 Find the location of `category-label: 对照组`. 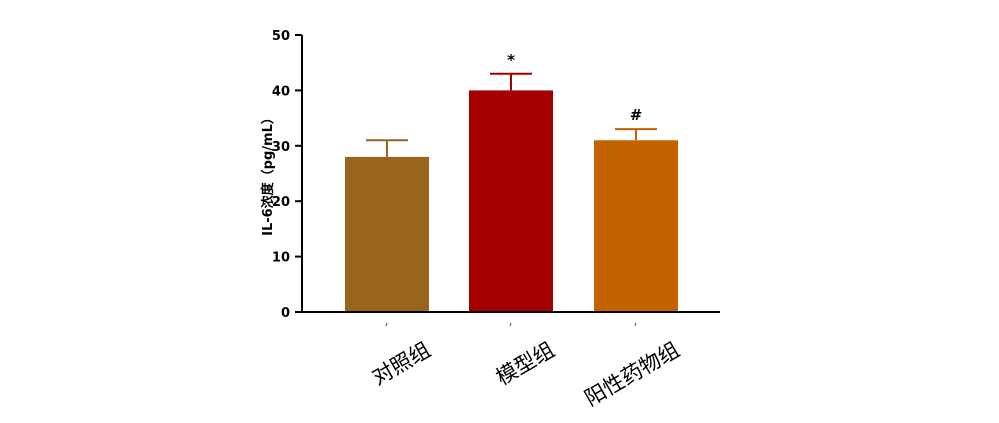

category-label: 对照组 is located at coordinates (401, 364).